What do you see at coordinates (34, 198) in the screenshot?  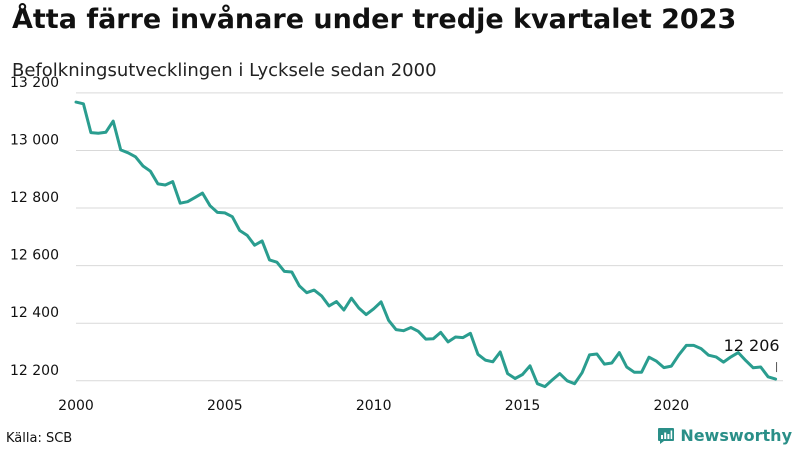 I see `y-tick-label: 12 800` at bounding box center [34, 198].